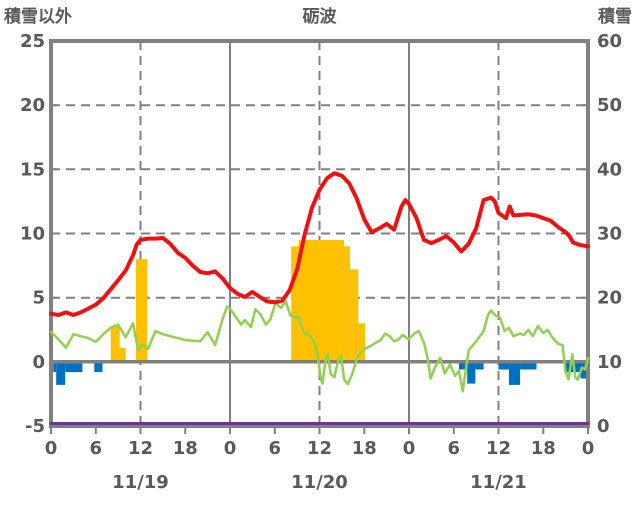 Image resolution: width=636 pixels, height=505 pixels. I want to click on left-axis-title: 積雪以外, so click(38, 17).